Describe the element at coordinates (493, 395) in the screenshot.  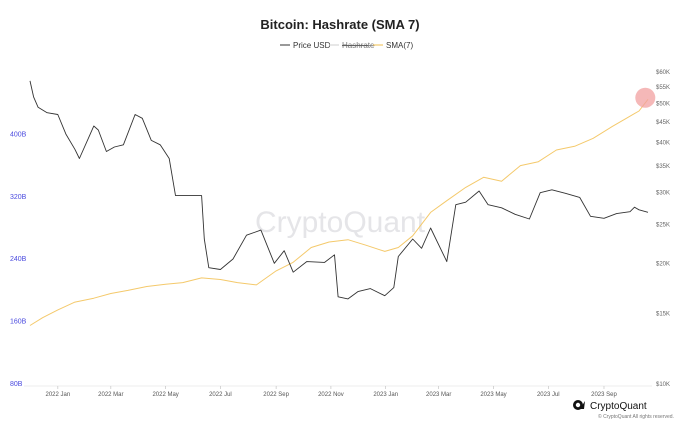
I see `x-tick-label: 2023 May` at that location.